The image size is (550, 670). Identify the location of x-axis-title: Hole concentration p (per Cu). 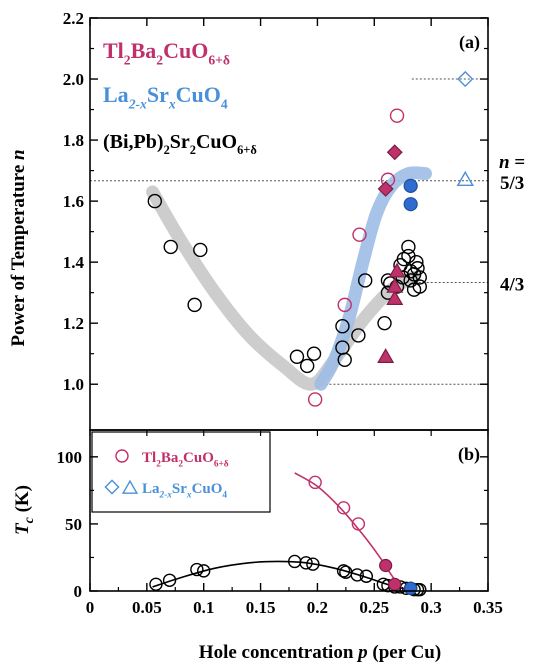
(320, 652).